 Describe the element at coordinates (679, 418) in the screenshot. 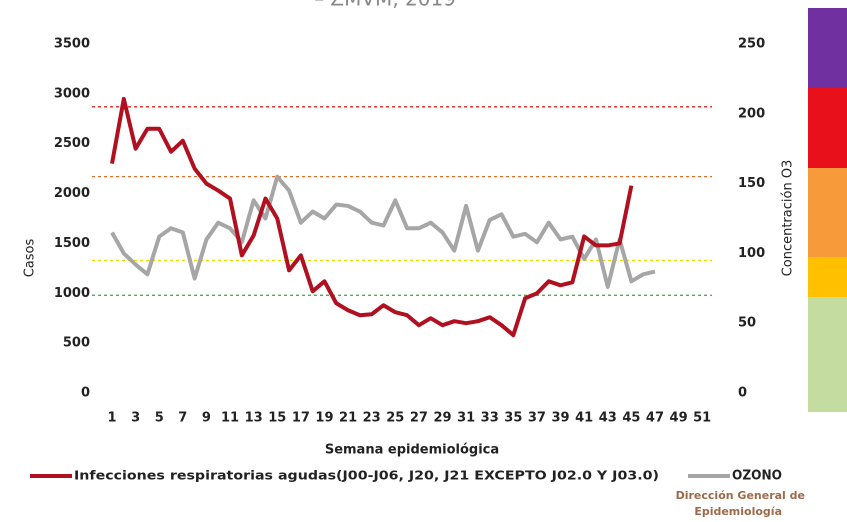

I see `x-tick-label: 49` at that location.